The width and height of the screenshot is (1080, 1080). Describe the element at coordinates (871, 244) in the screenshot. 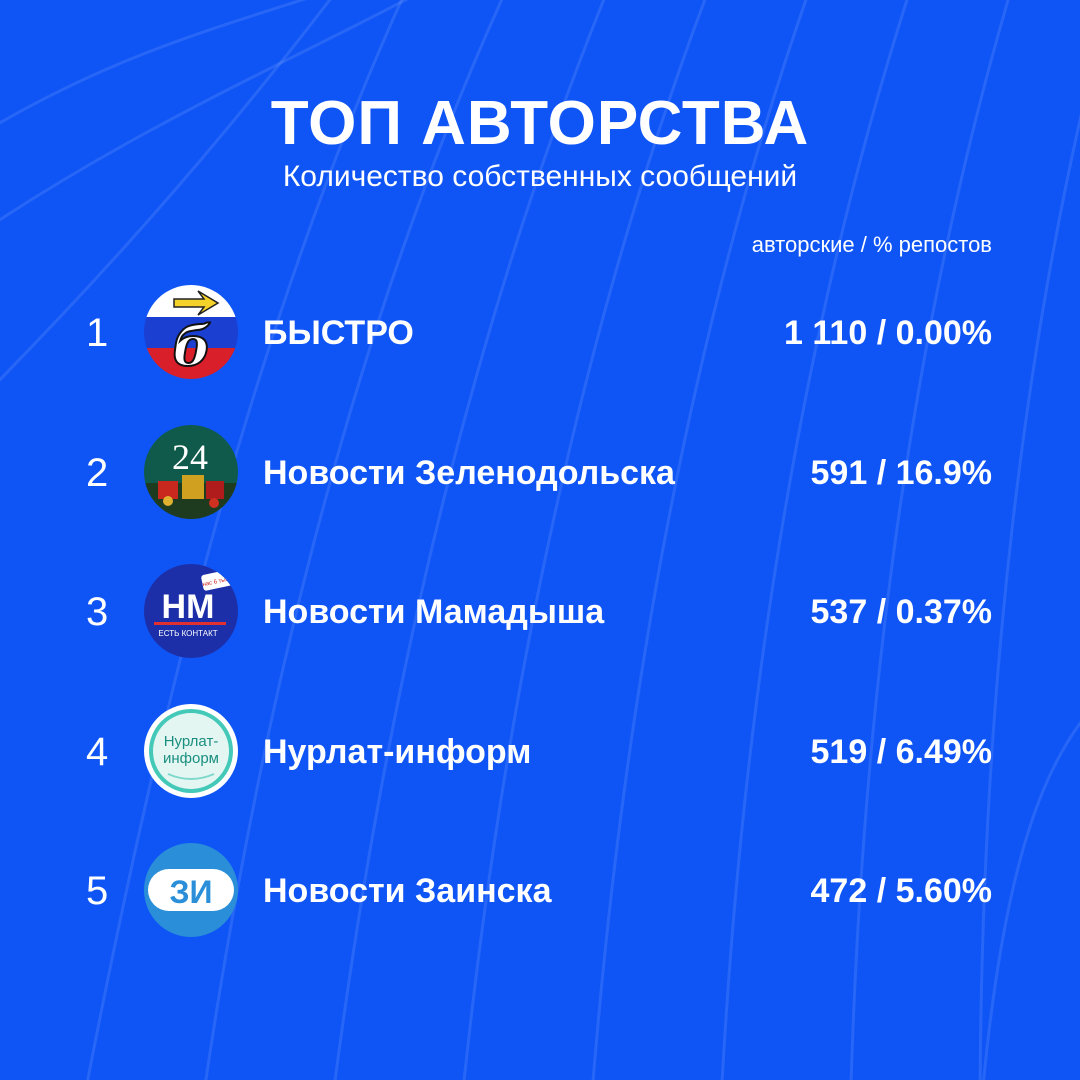

I see `column-header: авторские / % репостов` at that location.